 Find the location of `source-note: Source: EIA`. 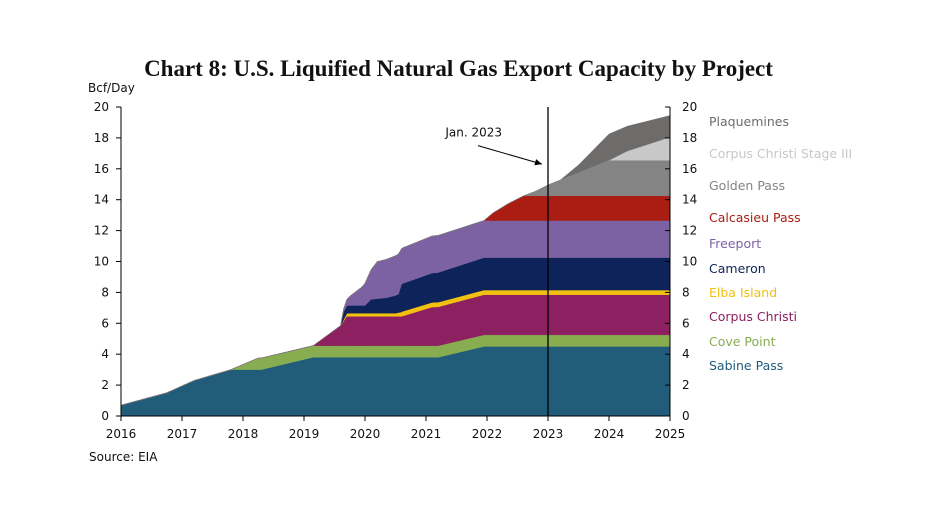

source-note: Source: EIA is located at coordinates (123, 457).